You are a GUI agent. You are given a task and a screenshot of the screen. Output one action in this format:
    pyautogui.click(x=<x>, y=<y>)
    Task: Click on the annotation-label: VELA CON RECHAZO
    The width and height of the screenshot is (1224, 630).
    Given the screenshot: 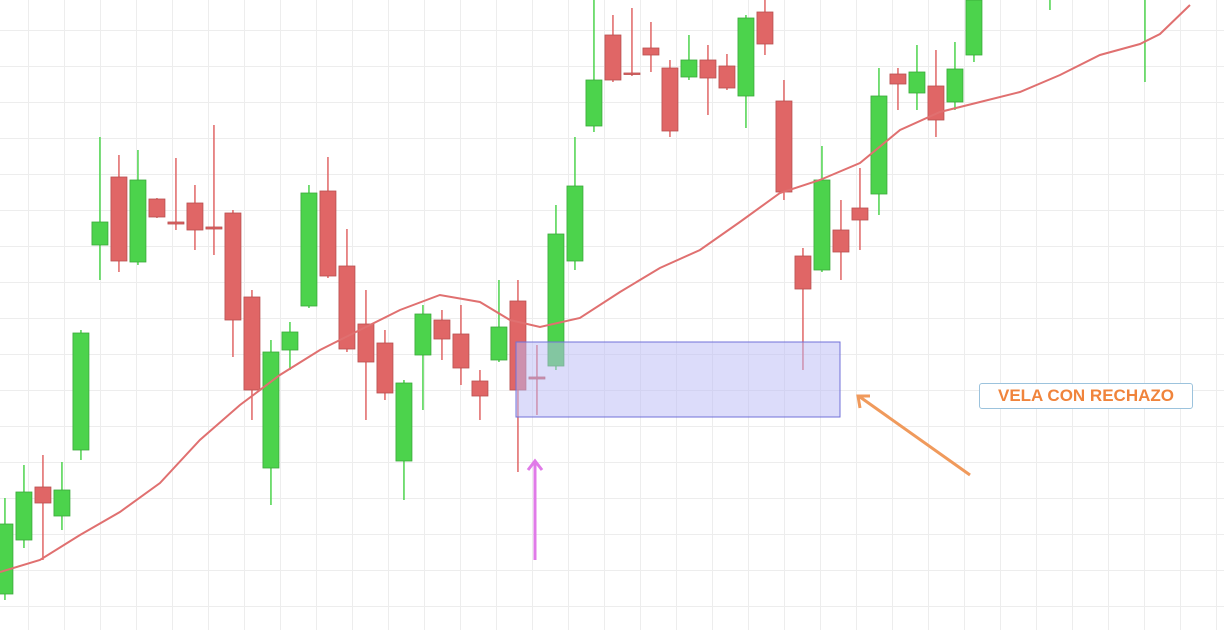 What is the action you would take?
    pyautogui.click(x=1086, y=396)
    